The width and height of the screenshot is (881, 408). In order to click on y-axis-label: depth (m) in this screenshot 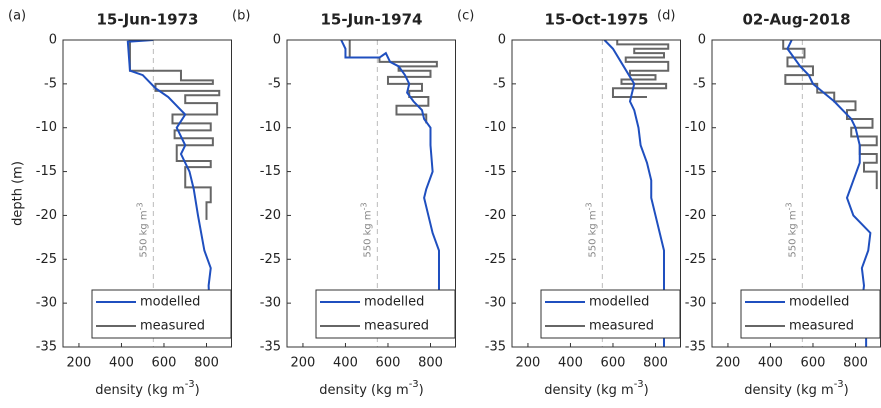, I will do `click(18, 193)`.